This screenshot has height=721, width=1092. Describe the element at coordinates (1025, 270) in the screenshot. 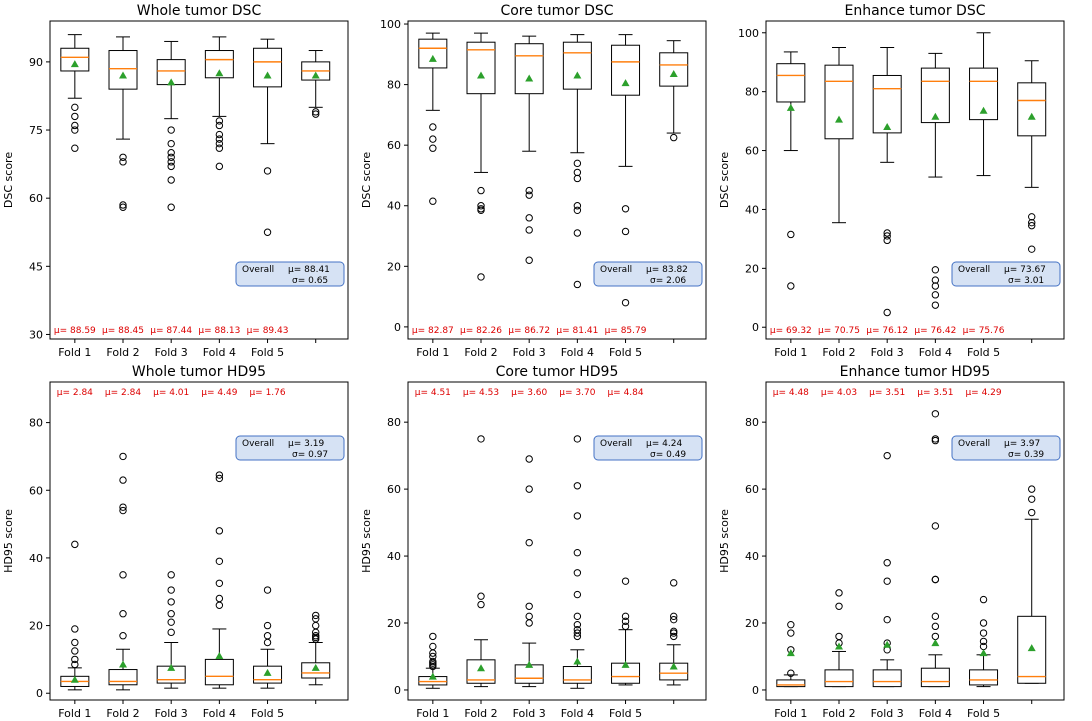

I see `overall-mean: μ= 73.67` at that location.